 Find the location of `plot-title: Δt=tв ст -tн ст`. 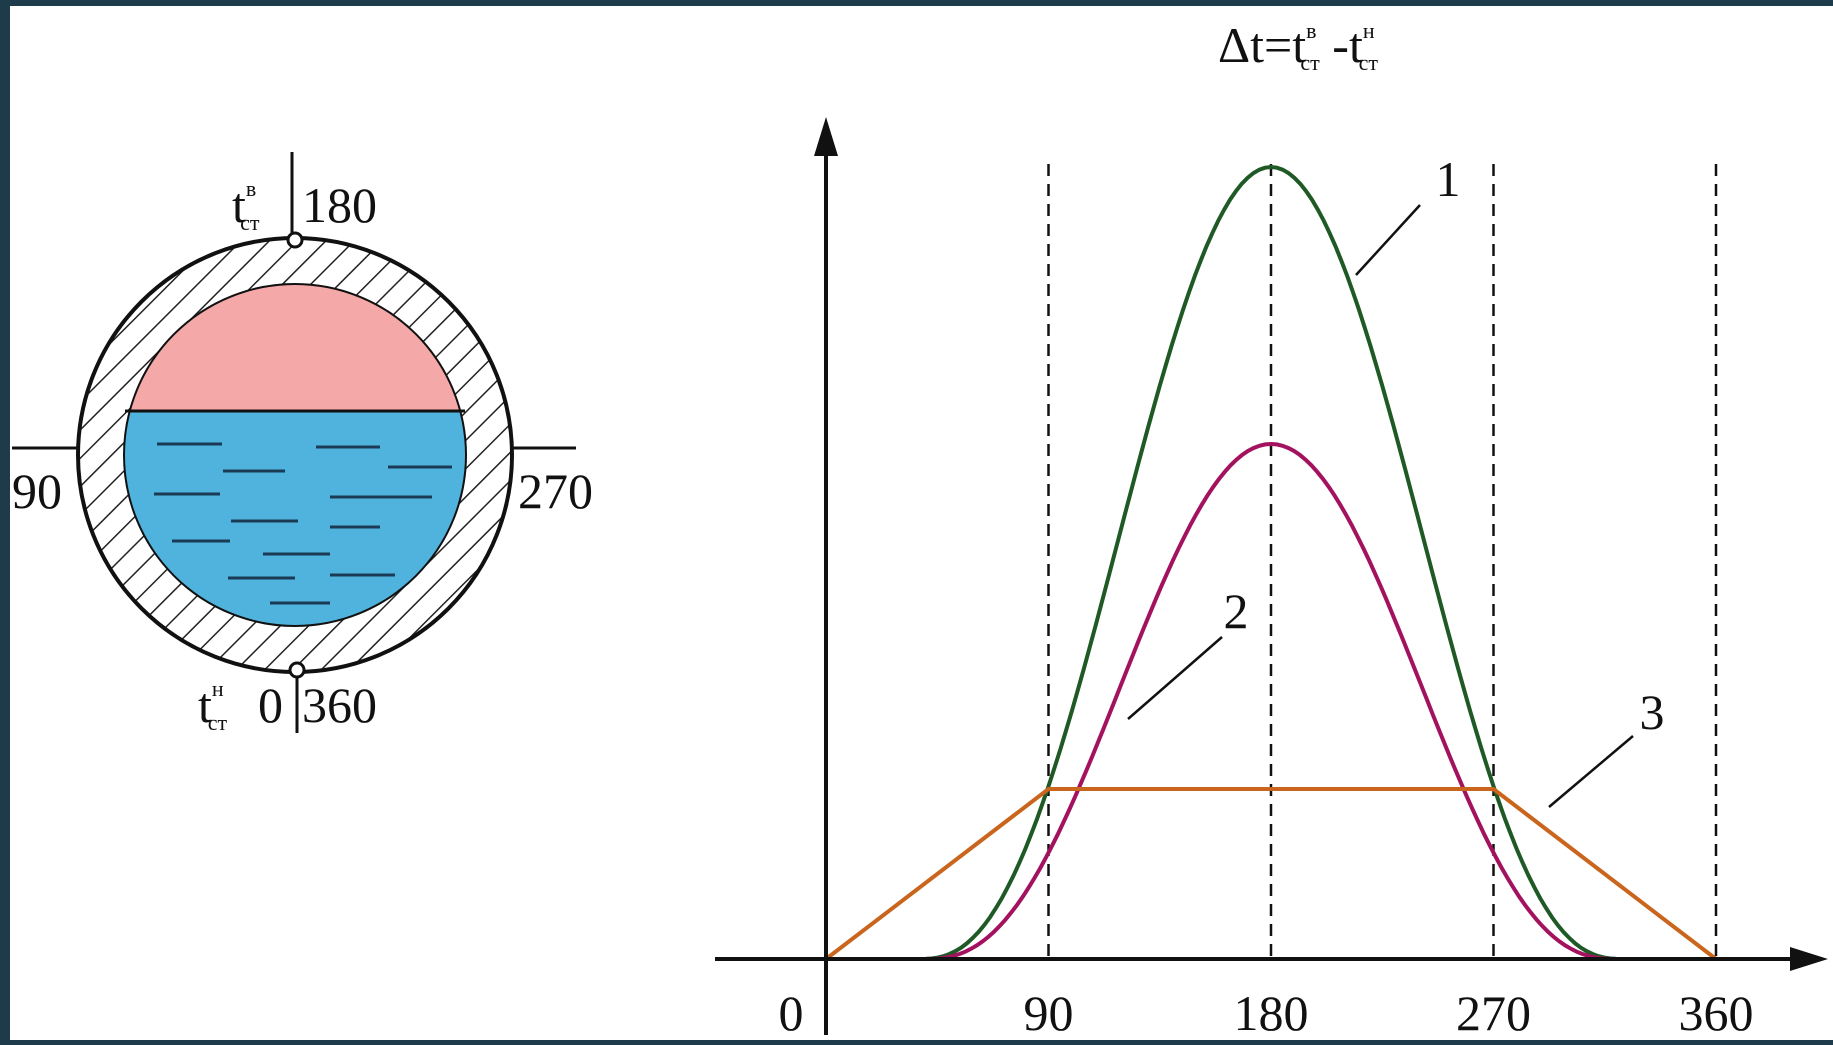

plot-title: Δt=tв ст -tн ст is located at coordinates (1298, 46).